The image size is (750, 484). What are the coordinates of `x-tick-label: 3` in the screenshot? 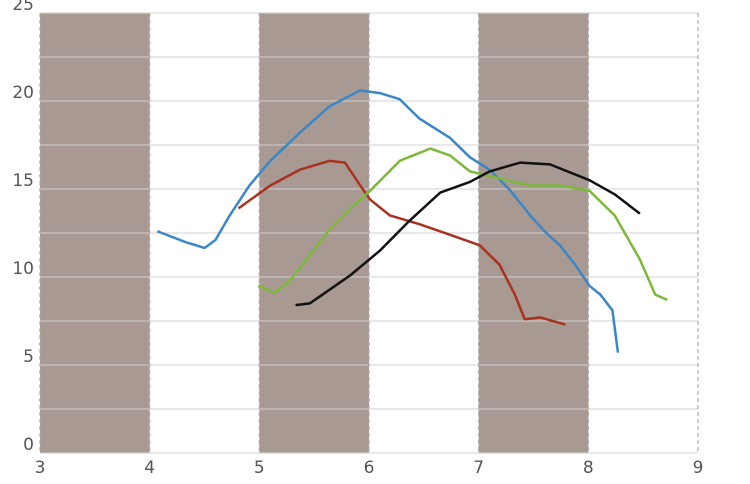 It's located at (40, 468).